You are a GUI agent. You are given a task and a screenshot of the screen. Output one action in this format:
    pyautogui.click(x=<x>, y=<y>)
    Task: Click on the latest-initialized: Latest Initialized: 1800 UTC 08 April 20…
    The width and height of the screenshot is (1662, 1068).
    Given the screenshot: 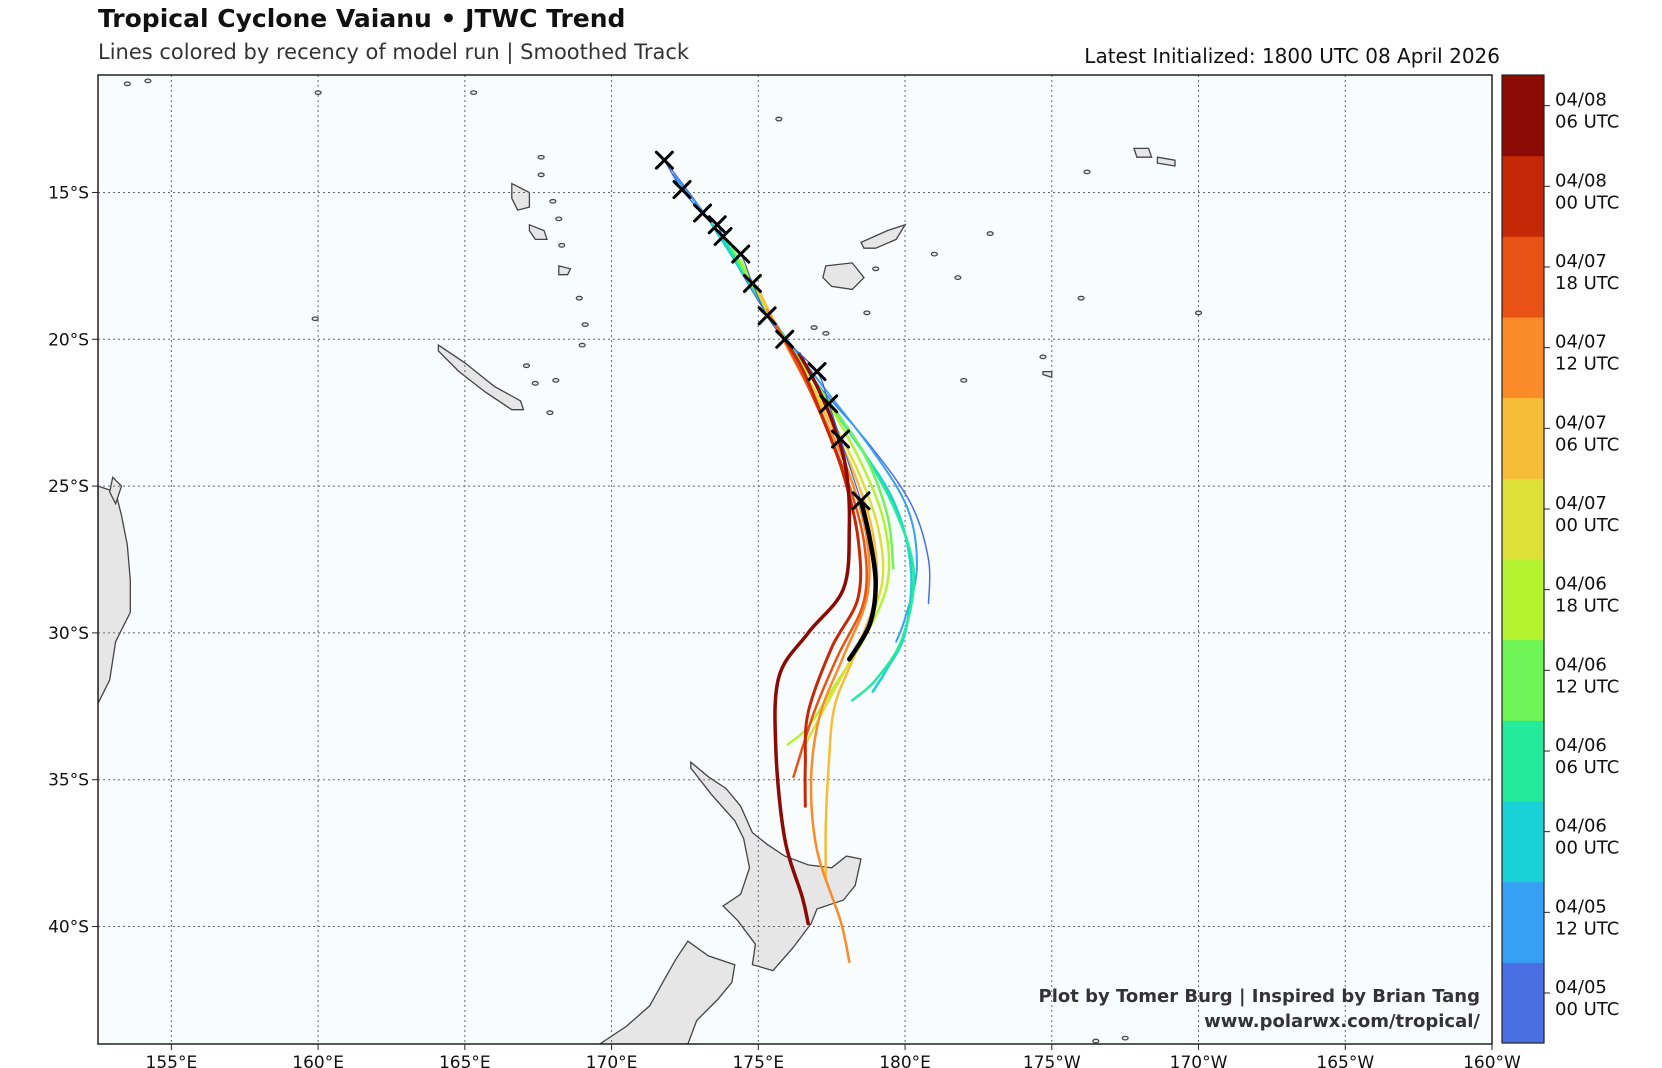 What is the action you would take?
    pyautogui.click(x=1292, y=56)
    